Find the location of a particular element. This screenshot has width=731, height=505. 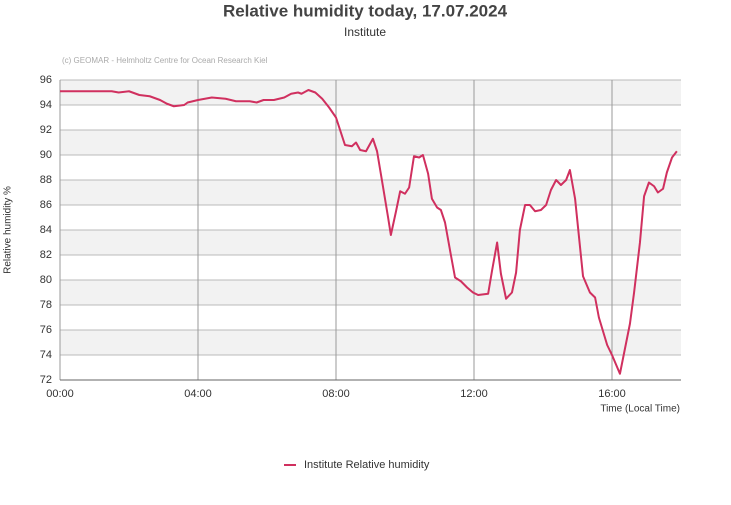

y-tick-label: 80 is located at coordinates (46, 280).